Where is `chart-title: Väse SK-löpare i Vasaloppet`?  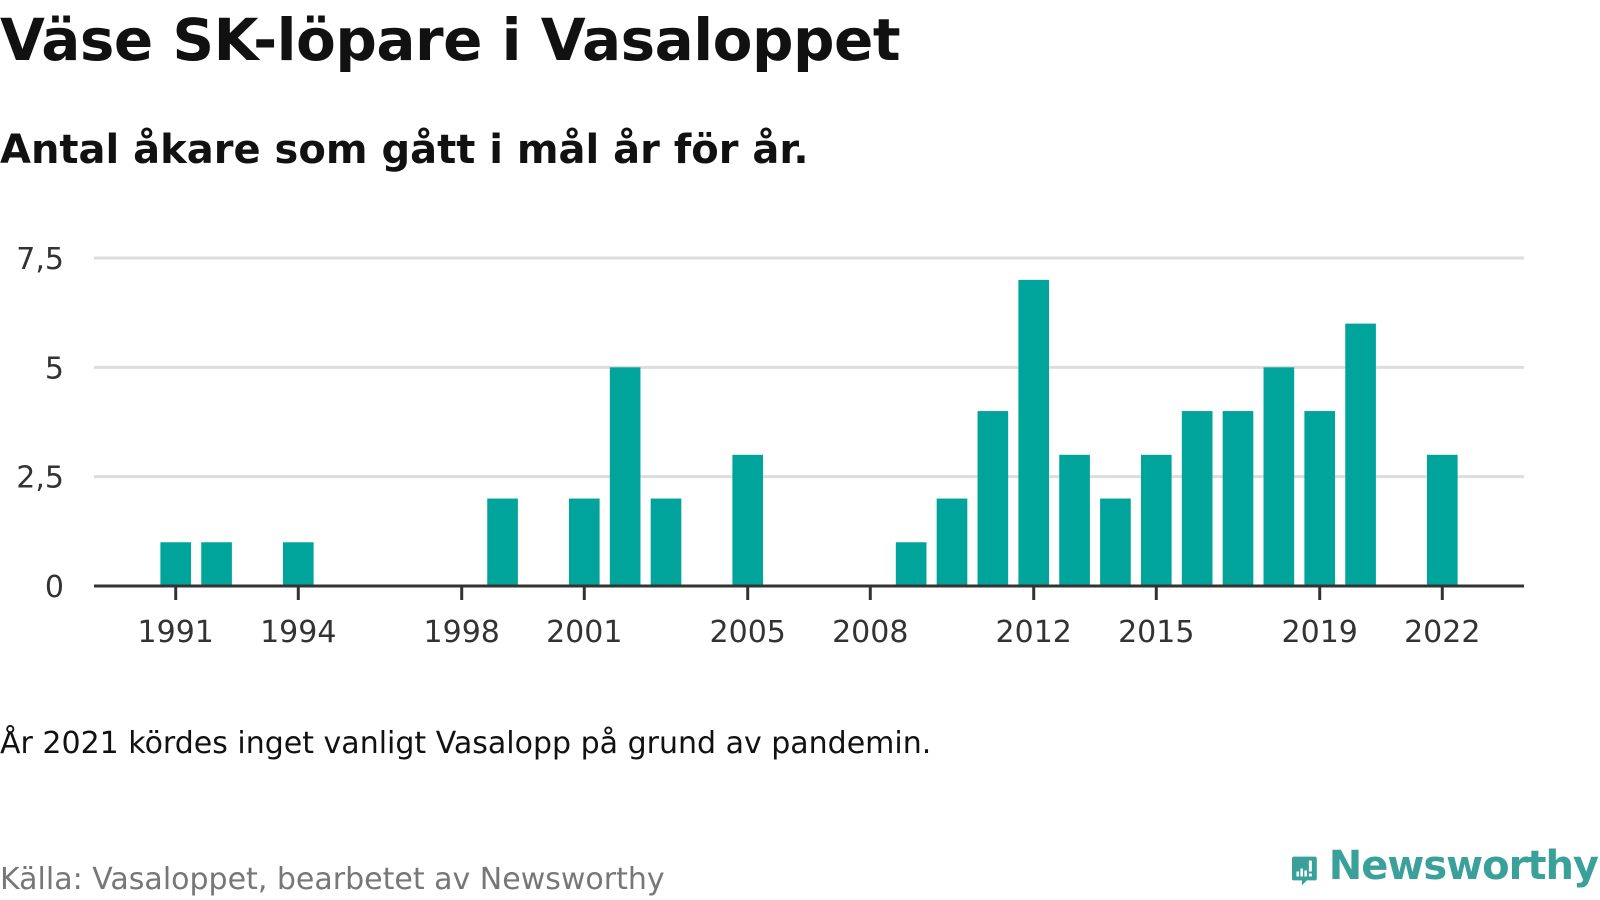 chart-title: Väse SK-löpare i Vasaloppet is located at coordinates (450, 40).